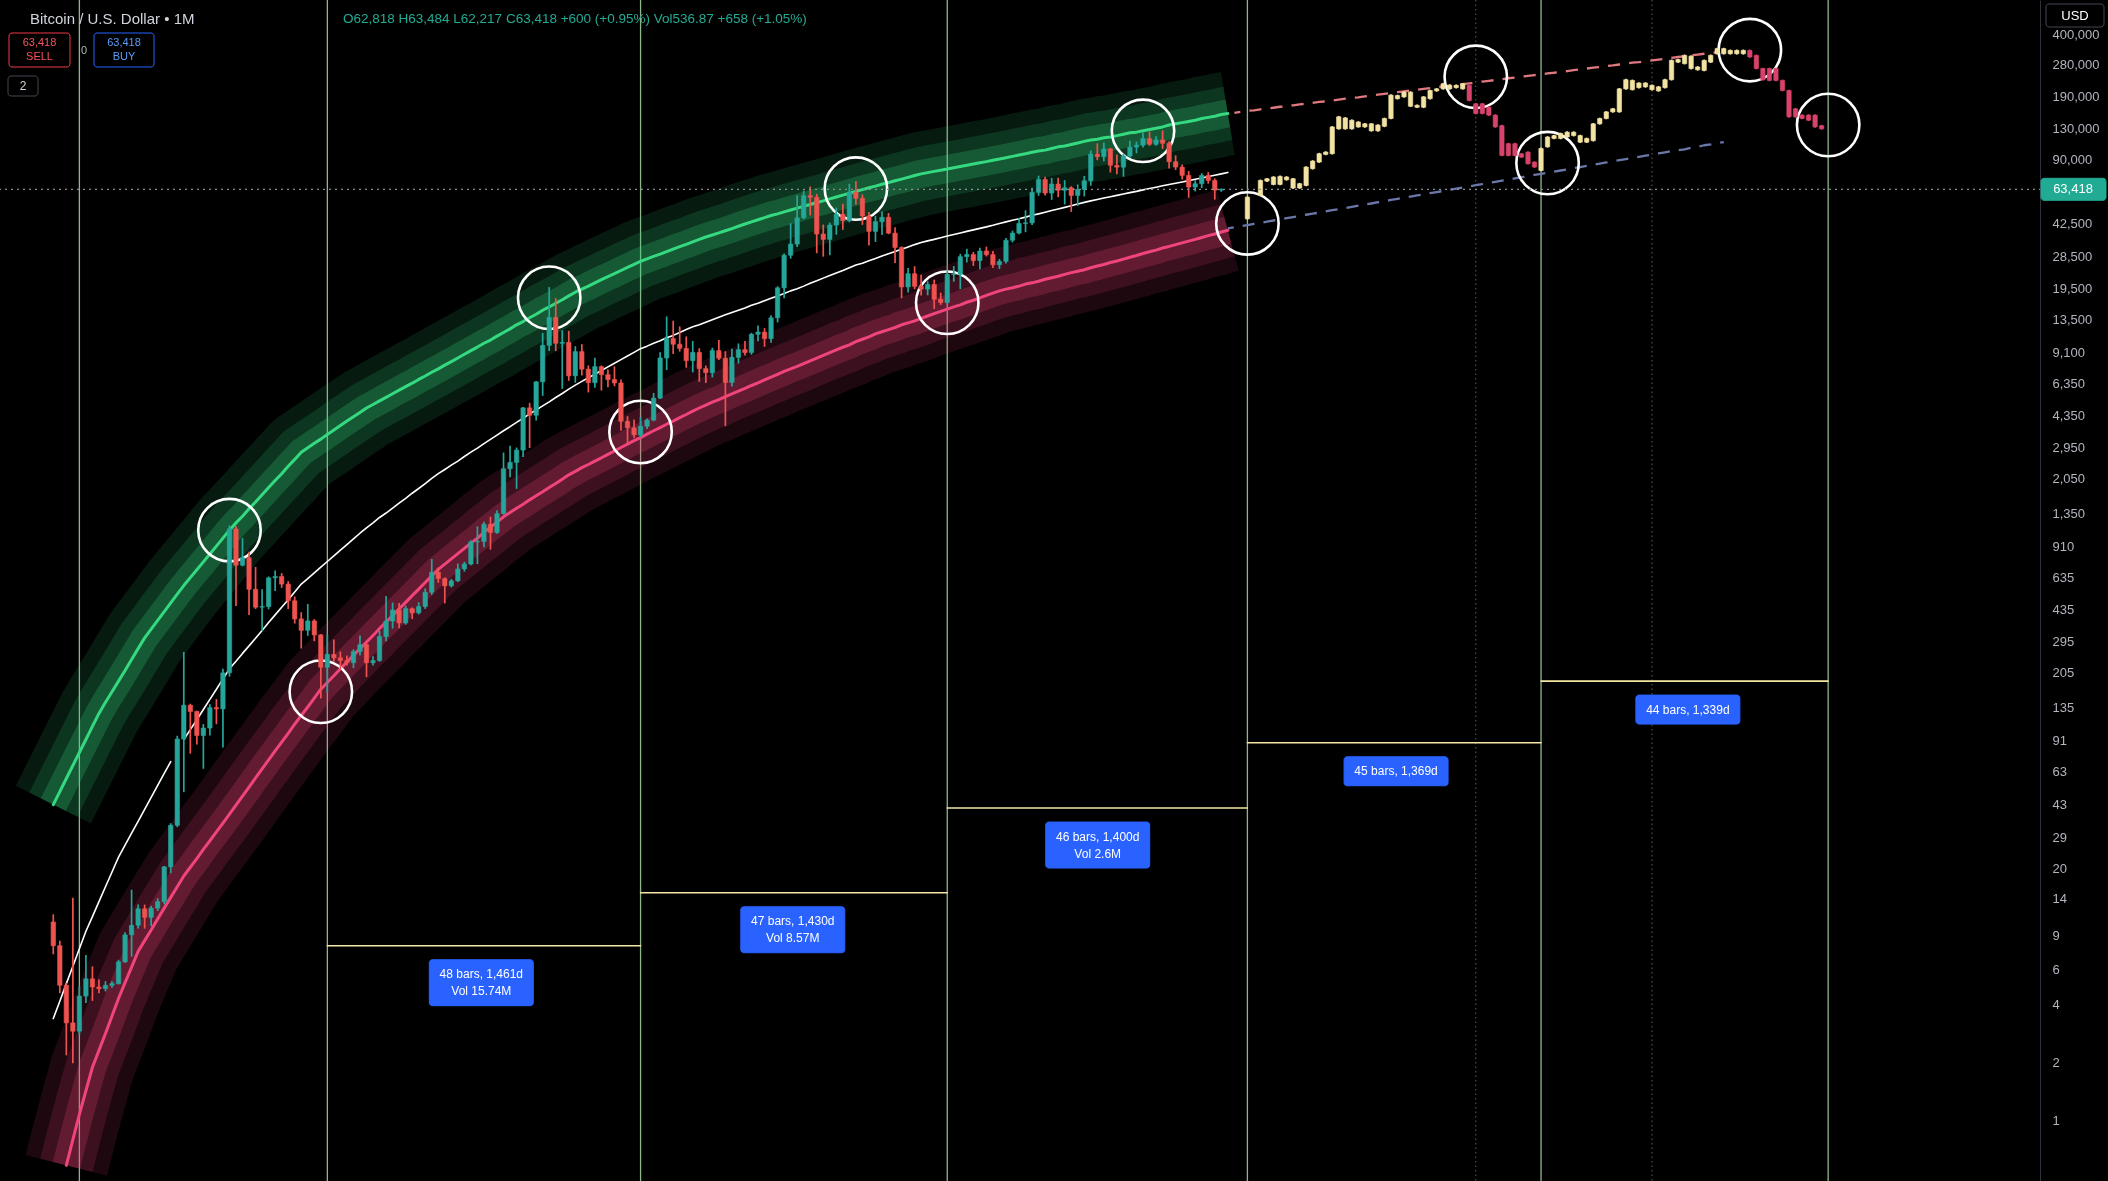  Describe the element at coordinates (2069, 478) in the screenshot. I see `y-tick-label: 2,050` at that location.